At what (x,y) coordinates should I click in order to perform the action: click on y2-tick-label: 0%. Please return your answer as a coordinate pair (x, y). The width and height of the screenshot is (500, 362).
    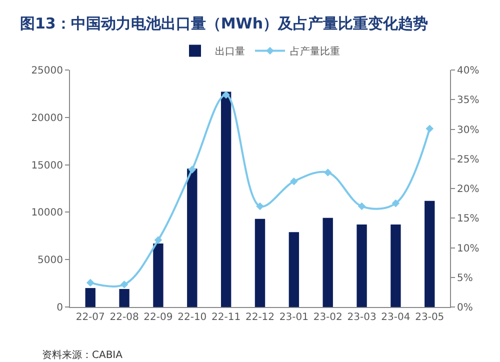
    Looking at the image, I should click on (465, 308).